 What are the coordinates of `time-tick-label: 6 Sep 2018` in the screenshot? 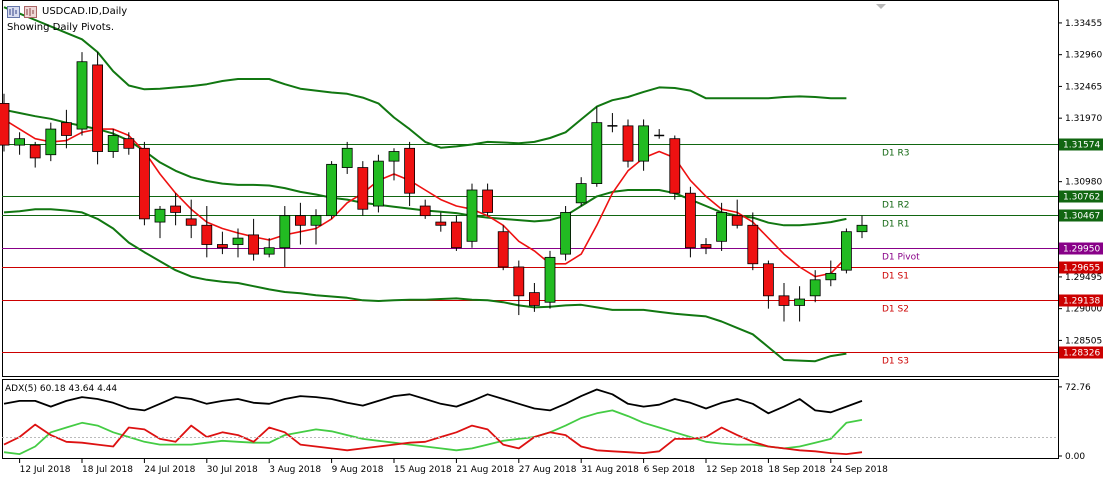 It's located at (670, 470).